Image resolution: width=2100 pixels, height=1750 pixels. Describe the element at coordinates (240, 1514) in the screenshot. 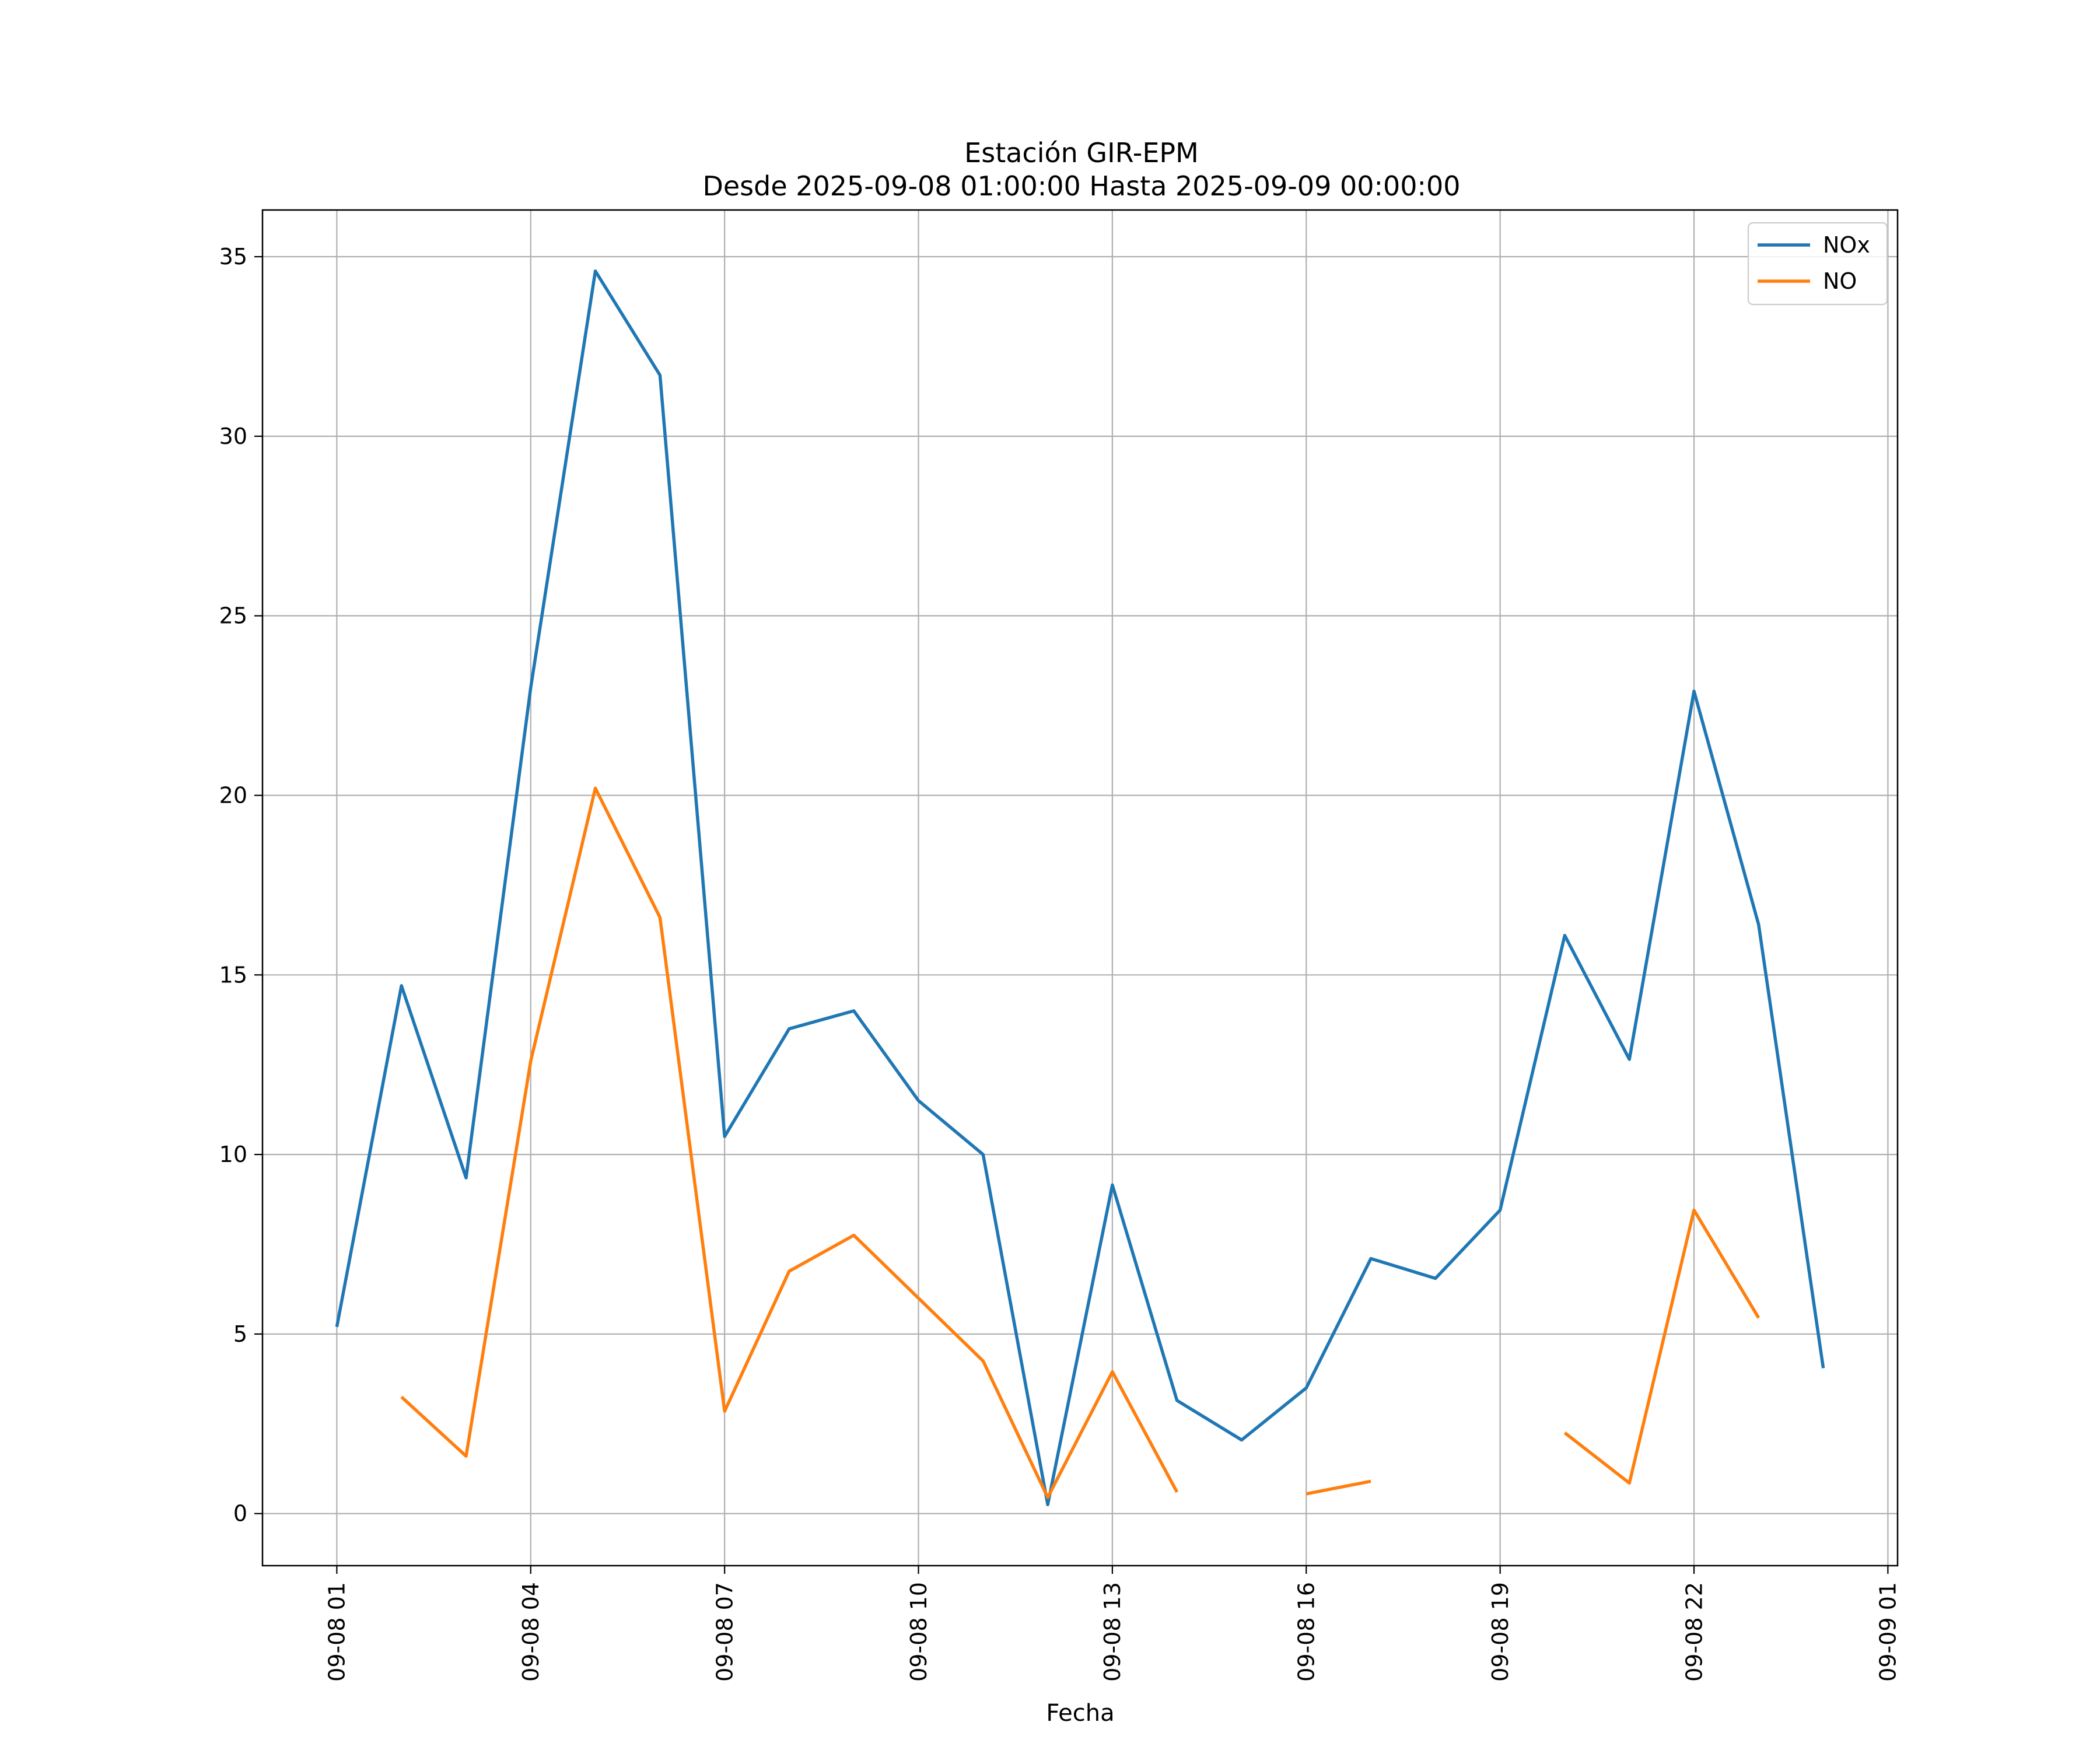

I see `y-tick-label: 0` at that location.